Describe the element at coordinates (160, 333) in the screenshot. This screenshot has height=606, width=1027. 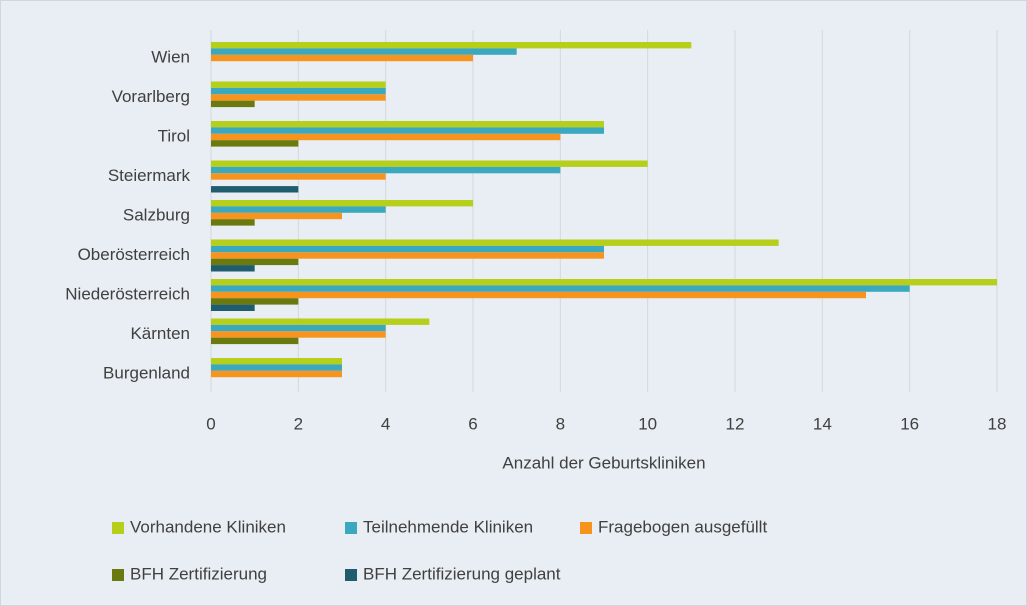
I see `y-tick-label: Kärnten` at that location.